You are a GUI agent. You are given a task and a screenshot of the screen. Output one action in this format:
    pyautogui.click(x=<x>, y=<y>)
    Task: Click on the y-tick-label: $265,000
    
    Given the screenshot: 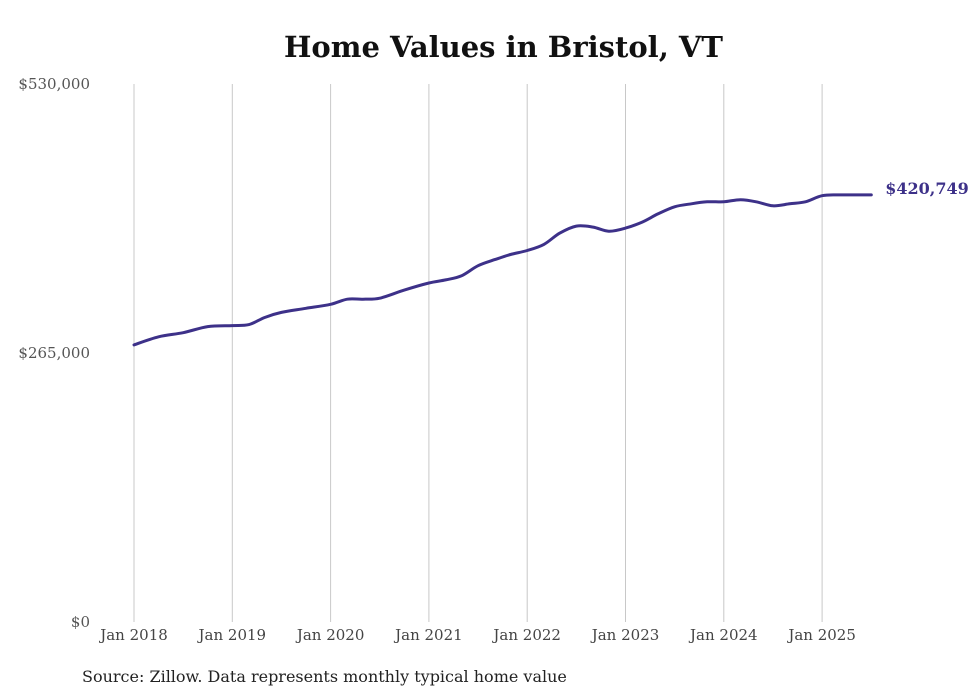 What is the action you would take?
    pyautogui.click(x=54, y=353)
    